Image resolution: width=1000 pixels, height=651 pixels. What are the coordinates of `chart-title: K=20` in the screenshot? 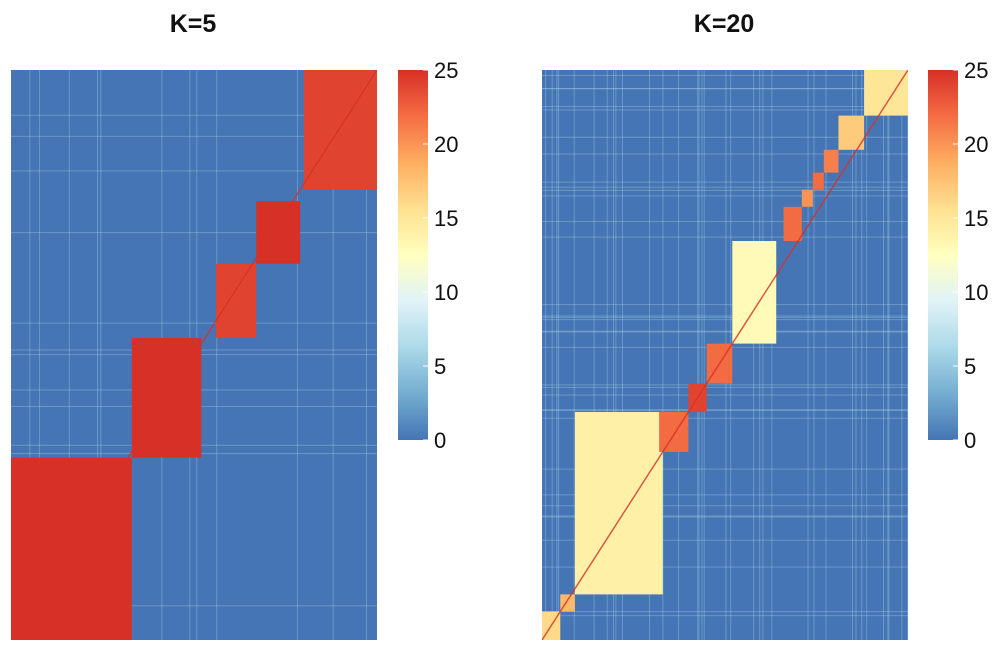 It's located at (724, 24).